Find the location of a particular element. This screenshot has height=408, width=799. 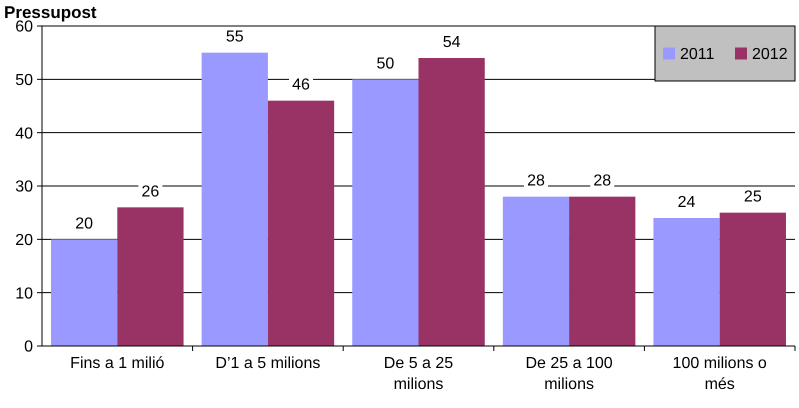

data-label: 24 is located at coordinates (687, 202).